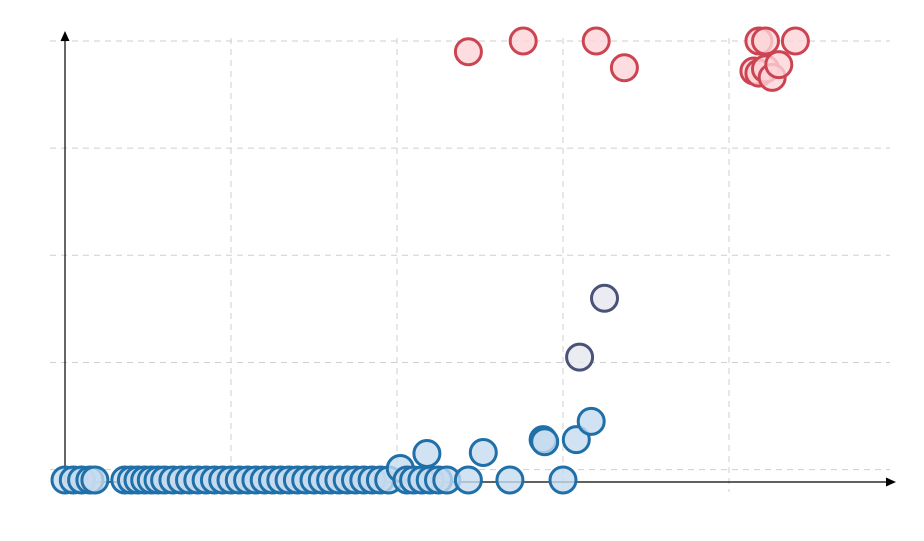 This screenshot has width=924, height=541. I want to click on x-axis-arrowhead, so click(891, 482).